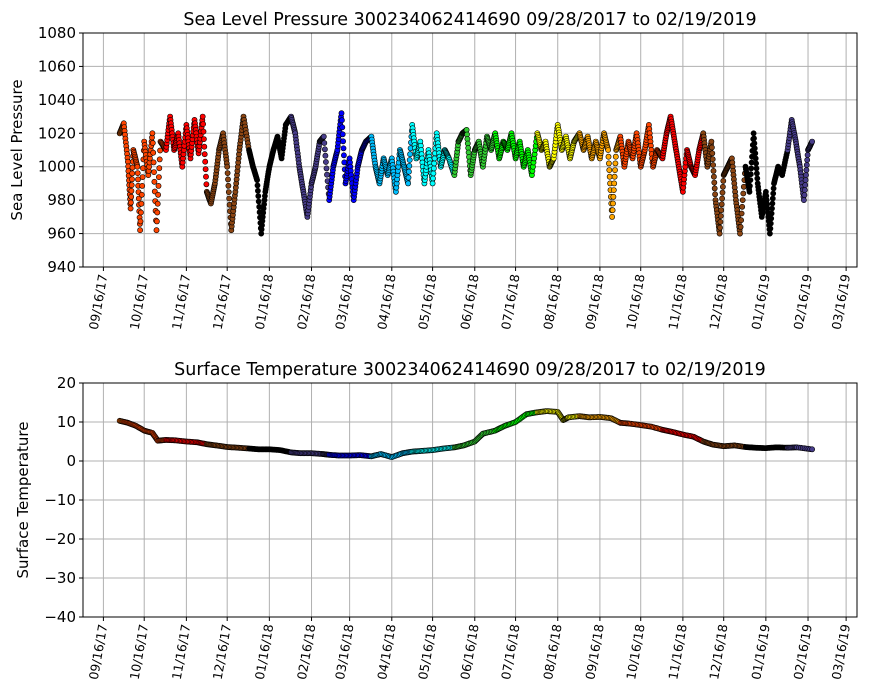 Image resolution: width=876 pixels, height=700 pixels. Describe the element at coordinates (718, 652) in the screenshot. I see `x-tick-label: 12/16/18` at that location.